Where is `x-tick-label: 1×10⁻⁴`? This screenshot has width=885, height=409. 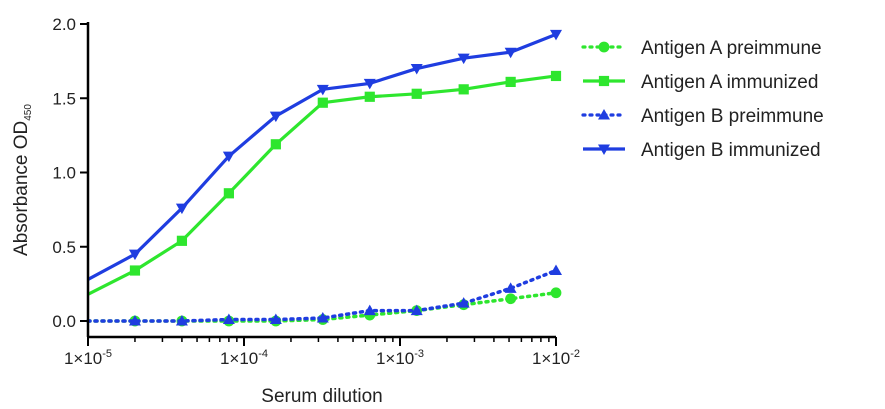
x-tick-label: 1×10⁻⁴ is located at coordinates (244, 358).